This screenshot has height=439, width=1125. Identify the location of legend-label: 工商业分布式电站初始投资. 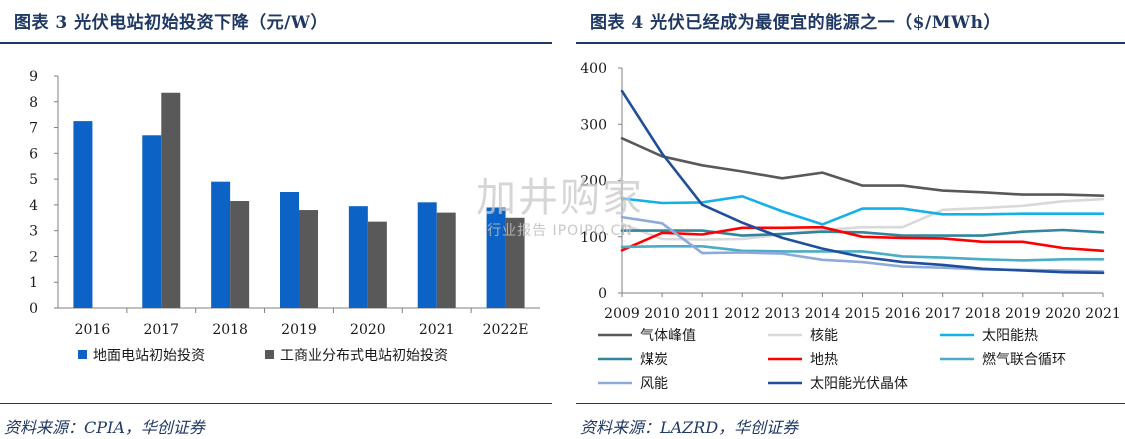
(364, 355).